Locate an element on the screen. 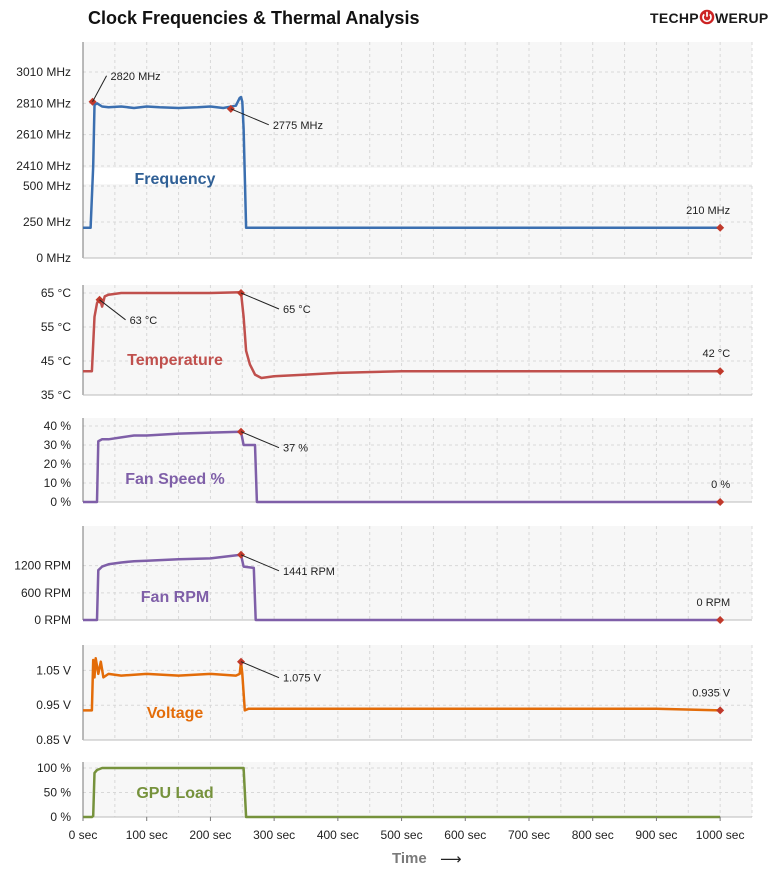  fan-rpm-y-tick-label: 1200 RPM is located at coordinates (42, 566).